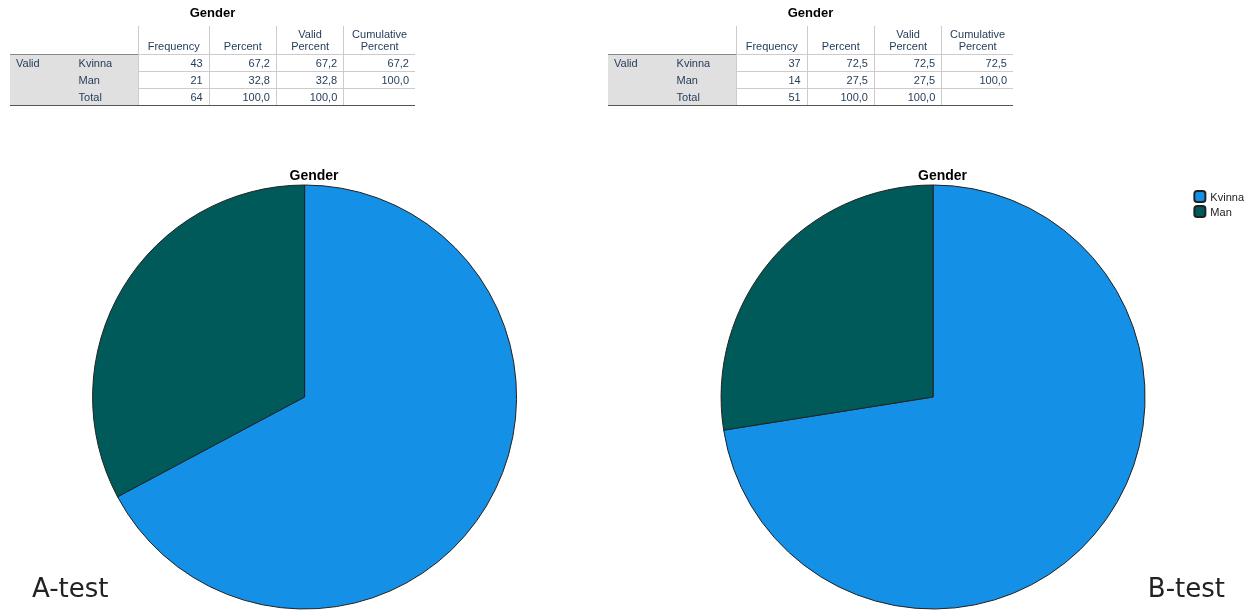  Describe the element at coordinates (794, 97) in the screenshot. I see `text: 51` at that location.